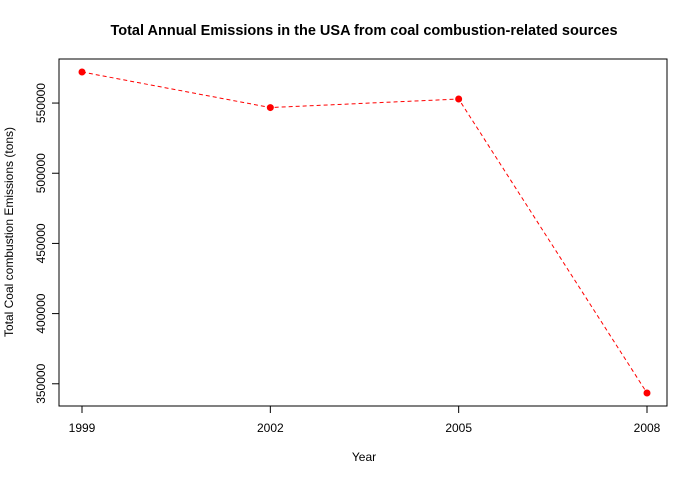 The height and width of the screenshot is (480, 700). Describe the element at coordinates (82, 428) in the screenshot. I see `x-tick-label: 1999` at that location.